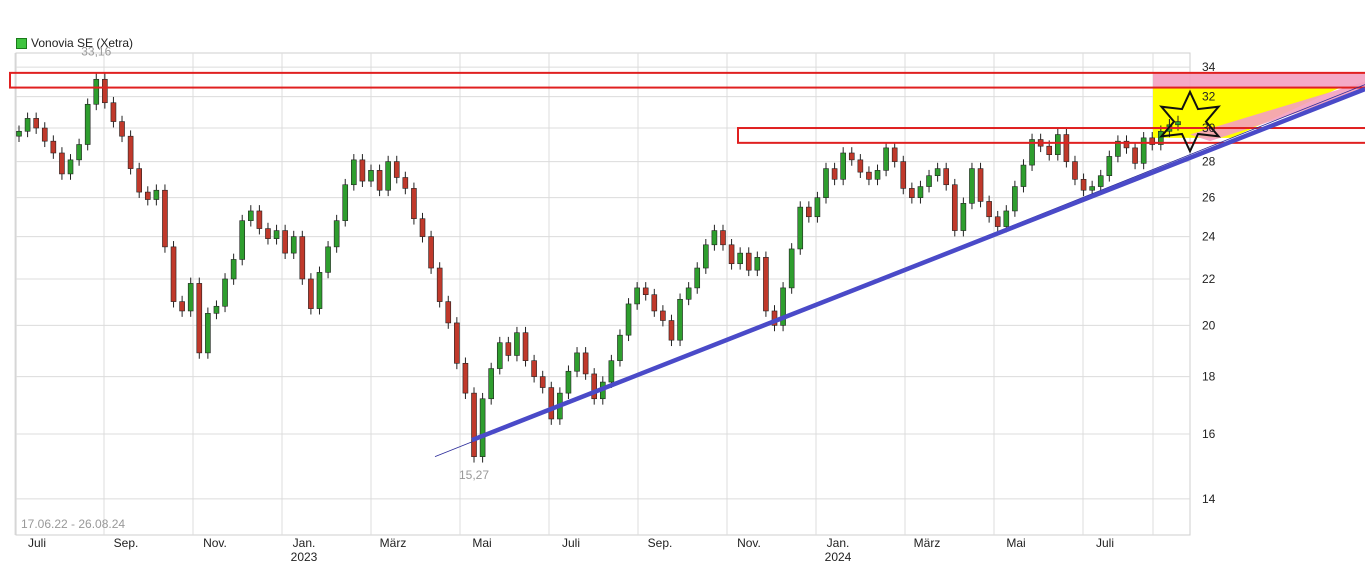 The width and height of the screenshot is (1365, 570). What do you see at coordinates (215, 543) in the screenshot?
I see `x-tick-label: Nov.` at bounding box center [215, 543].